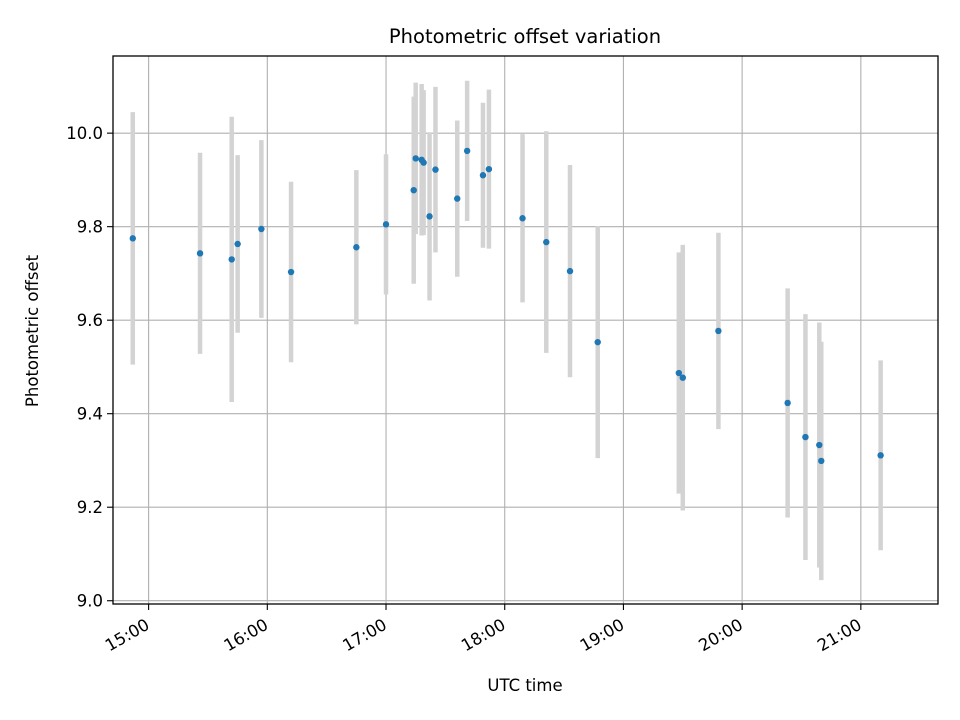 The width and height of the screenshot is (960, 720). I want to click on y-axis-label: Photometric offset, so click(32, 330).